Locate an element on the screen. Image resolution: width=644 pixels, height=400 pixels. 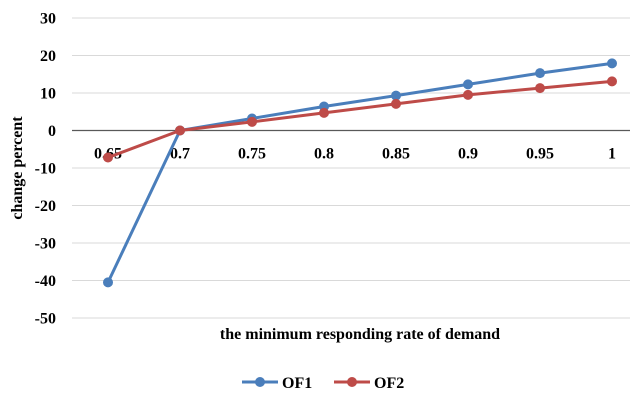
y-tick-label: -10 is located at coordinates (45, 169).